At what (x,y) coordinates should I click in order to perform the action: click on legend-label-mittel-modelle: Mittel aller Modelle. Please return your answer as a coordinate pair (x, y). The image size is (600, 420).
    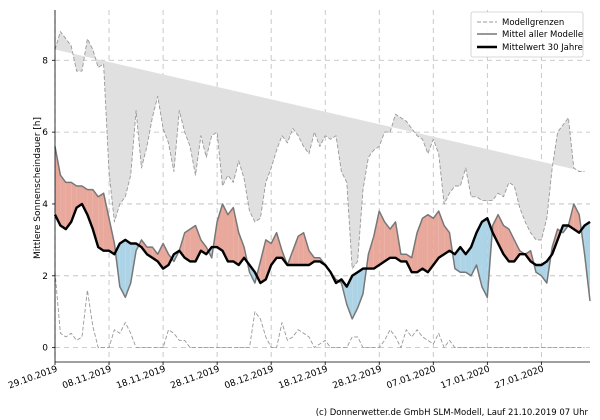
    Looking at the image, I should click on (542, 35).